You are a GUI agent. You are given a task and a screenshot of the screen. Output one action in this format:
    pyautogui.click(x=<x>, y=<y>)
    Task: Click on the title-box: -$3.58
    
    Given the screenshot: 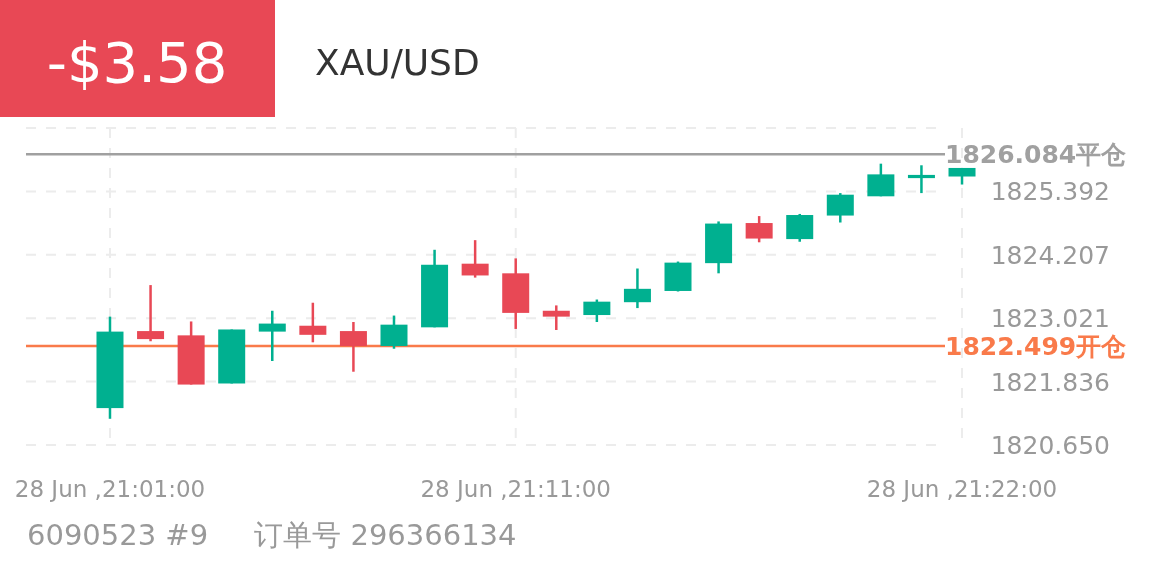 What is the action you would take?
    pyautogui.click(x=137, y=58)
    